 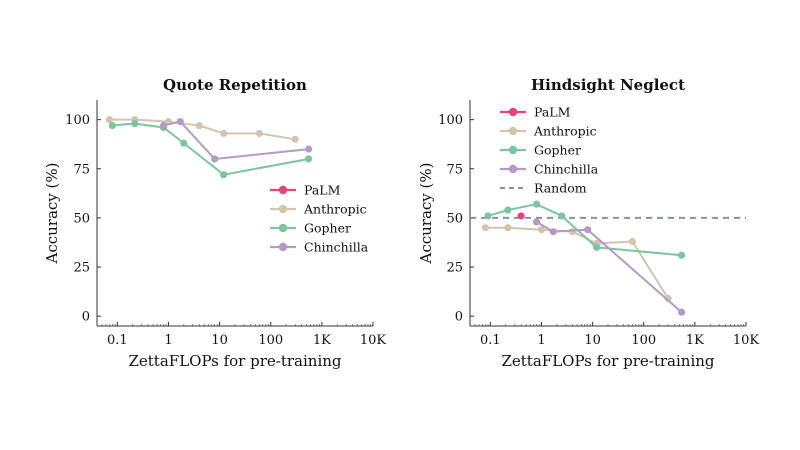 I want to click on legend-label: Random, so click(x=560, y=188).